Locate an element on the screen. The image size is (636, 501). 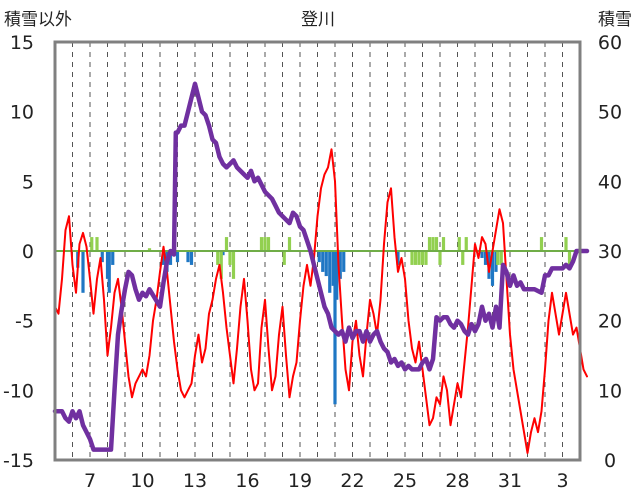
left-tick-label: 10 is located at coordinates (22, 113).